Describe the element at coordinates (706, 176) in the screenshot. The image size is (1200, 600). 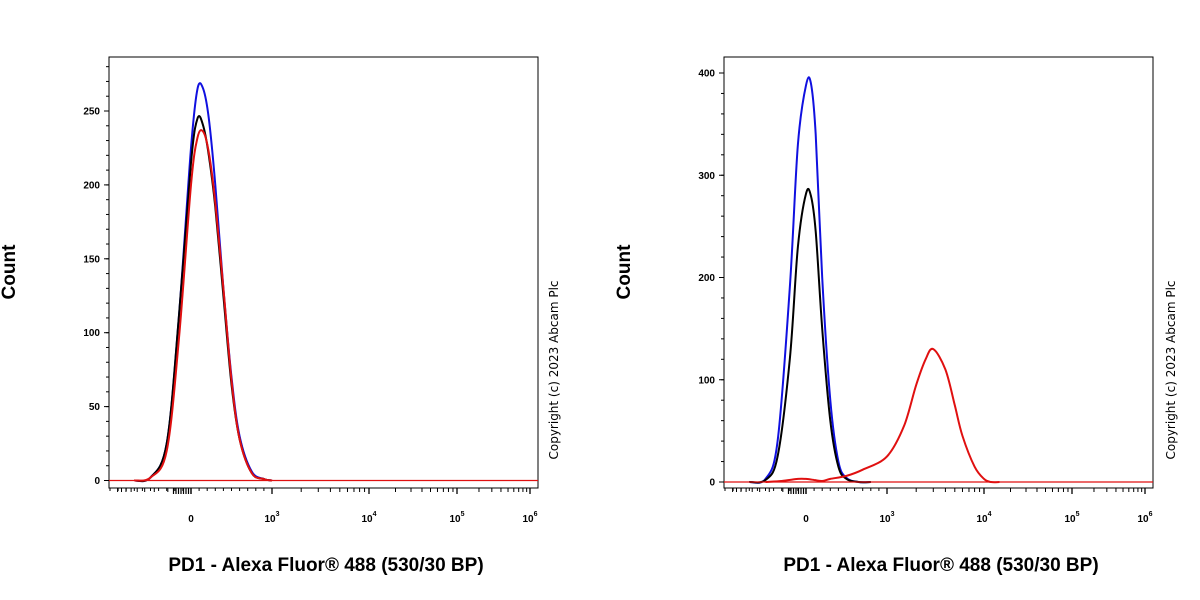
I see `y-tick-label: 300` at that location.